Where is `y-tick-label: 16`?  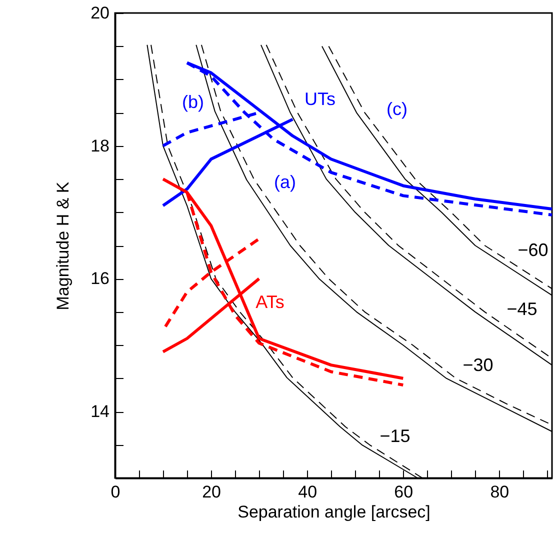 y-tick-label: 16 is located at coordinates (100, 278).